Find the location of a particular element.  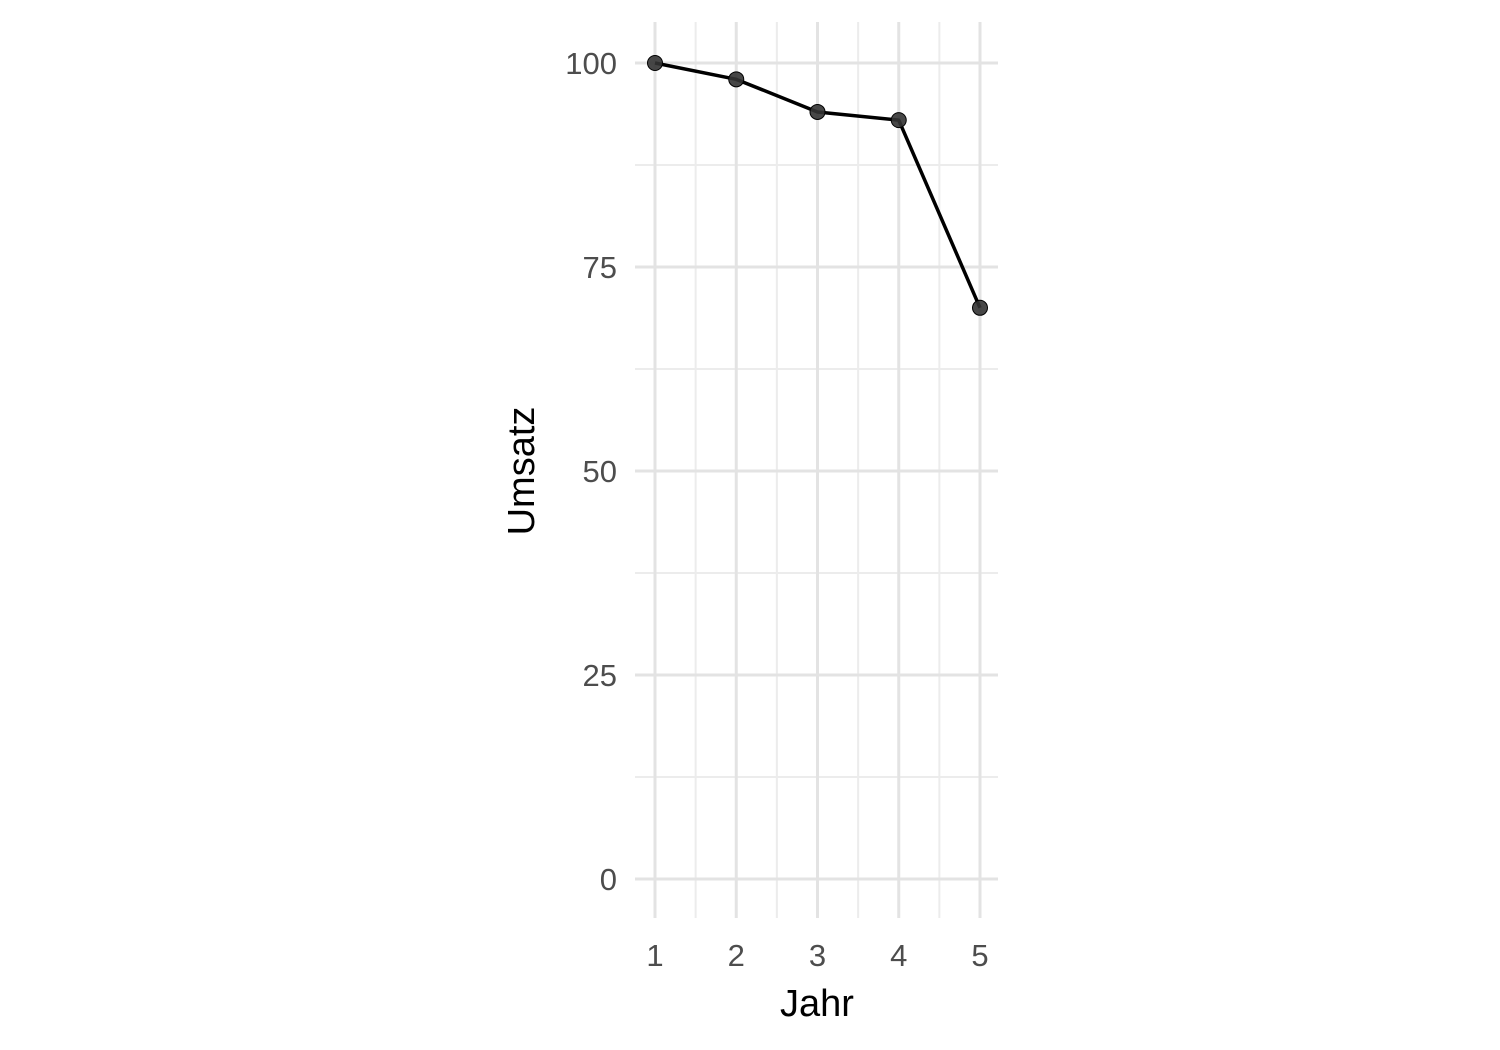

y-tick-label: 50 is located at coordinates (600, 471).